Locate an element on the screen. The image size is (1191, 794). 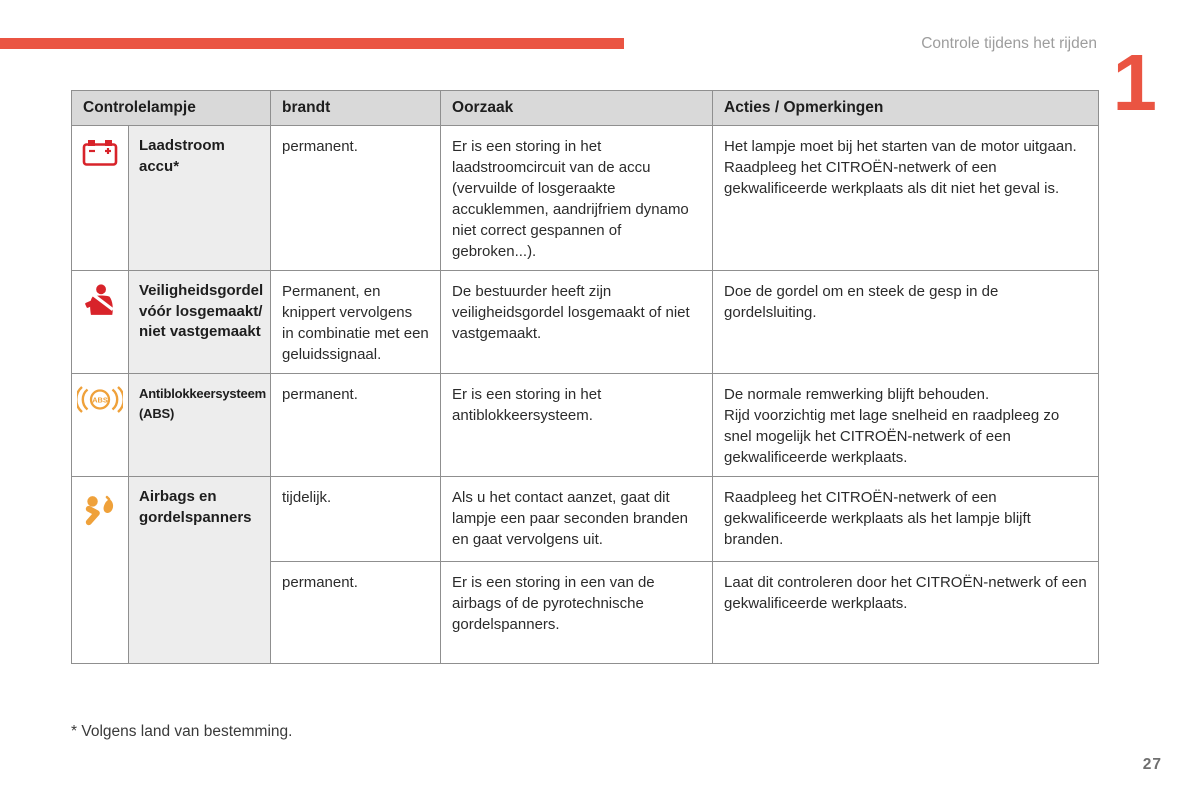
icon-cell: ABS is located at coordinates (100, 425).